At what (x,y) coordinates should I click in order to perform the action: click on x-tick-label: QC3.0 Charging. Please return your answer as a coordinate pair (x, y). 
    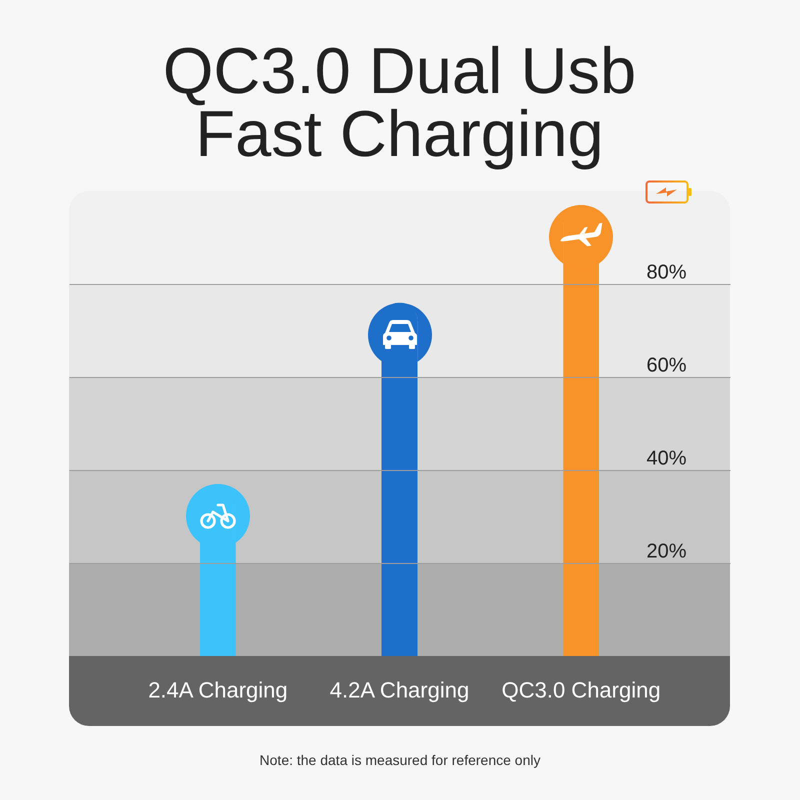
    Looking at the image, I should click on (581, 690).